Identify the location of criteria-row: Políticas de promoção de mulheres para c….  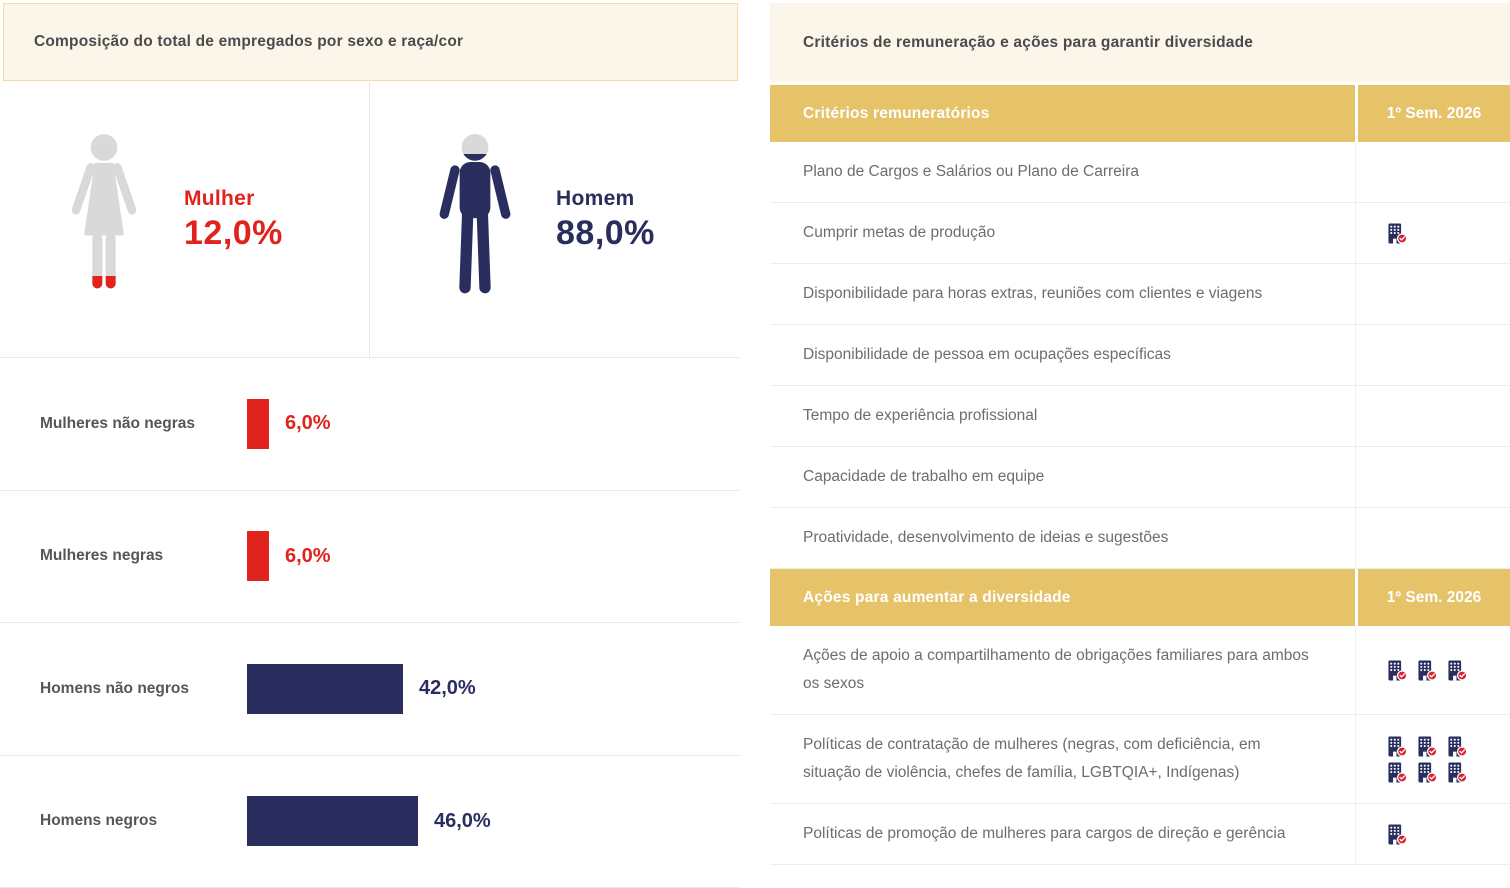
(1140, 834).